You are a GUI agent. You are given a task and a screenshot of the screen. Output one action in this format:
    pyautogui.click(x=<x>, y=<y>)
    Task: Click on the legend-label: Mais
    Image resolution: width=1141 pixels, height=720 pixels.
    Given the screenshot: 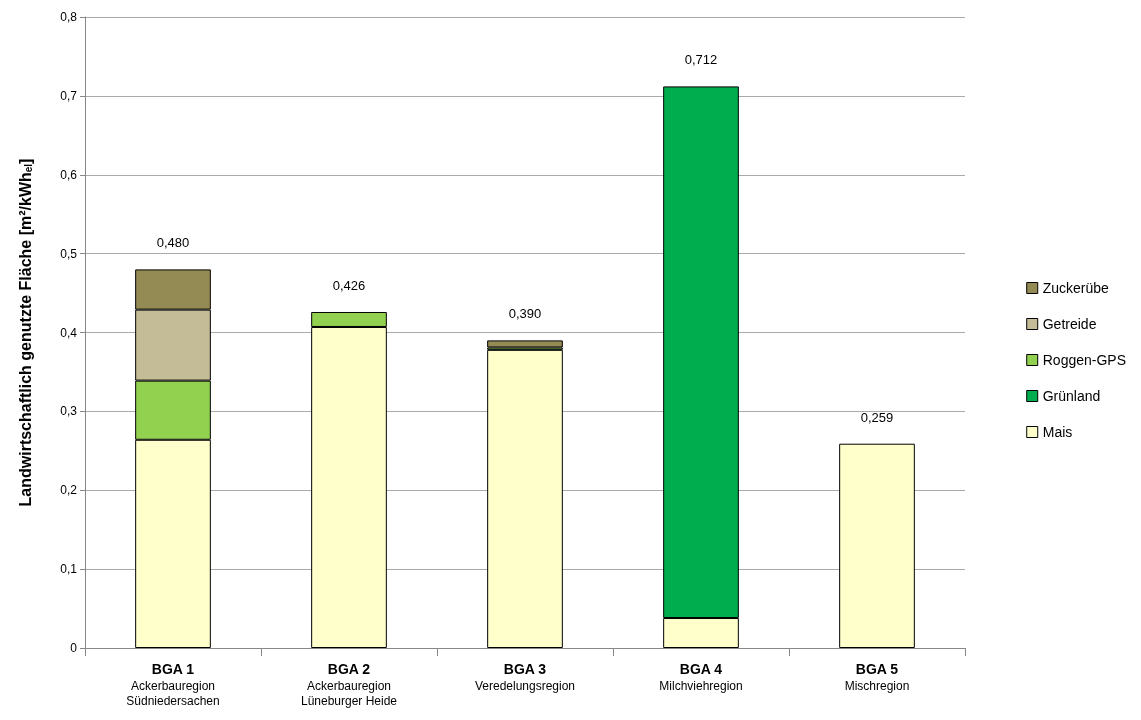 What is the action you would take?
    pyautogui.click(x=1057, y=432)
    